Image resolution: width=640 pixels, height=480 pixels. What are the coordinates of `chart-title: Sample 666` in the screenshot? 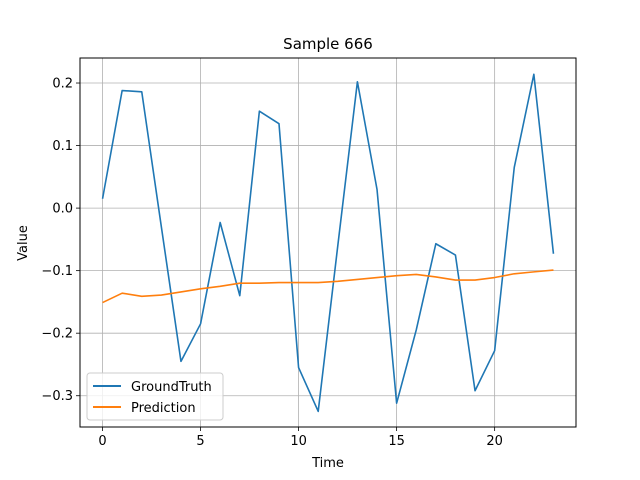 It's located at (328, 44).